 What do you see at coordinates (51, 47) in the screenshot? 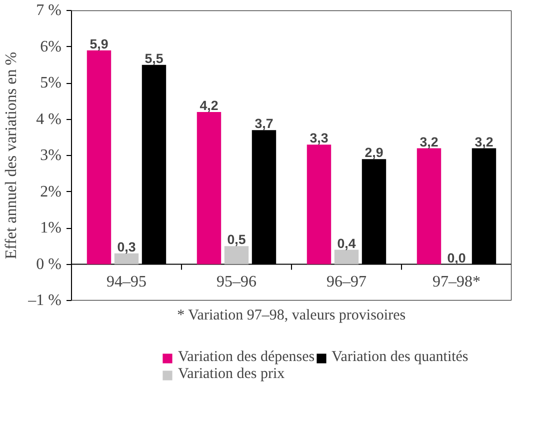
I see `y-tick-label: 6%` at bounding box center [51, 47].